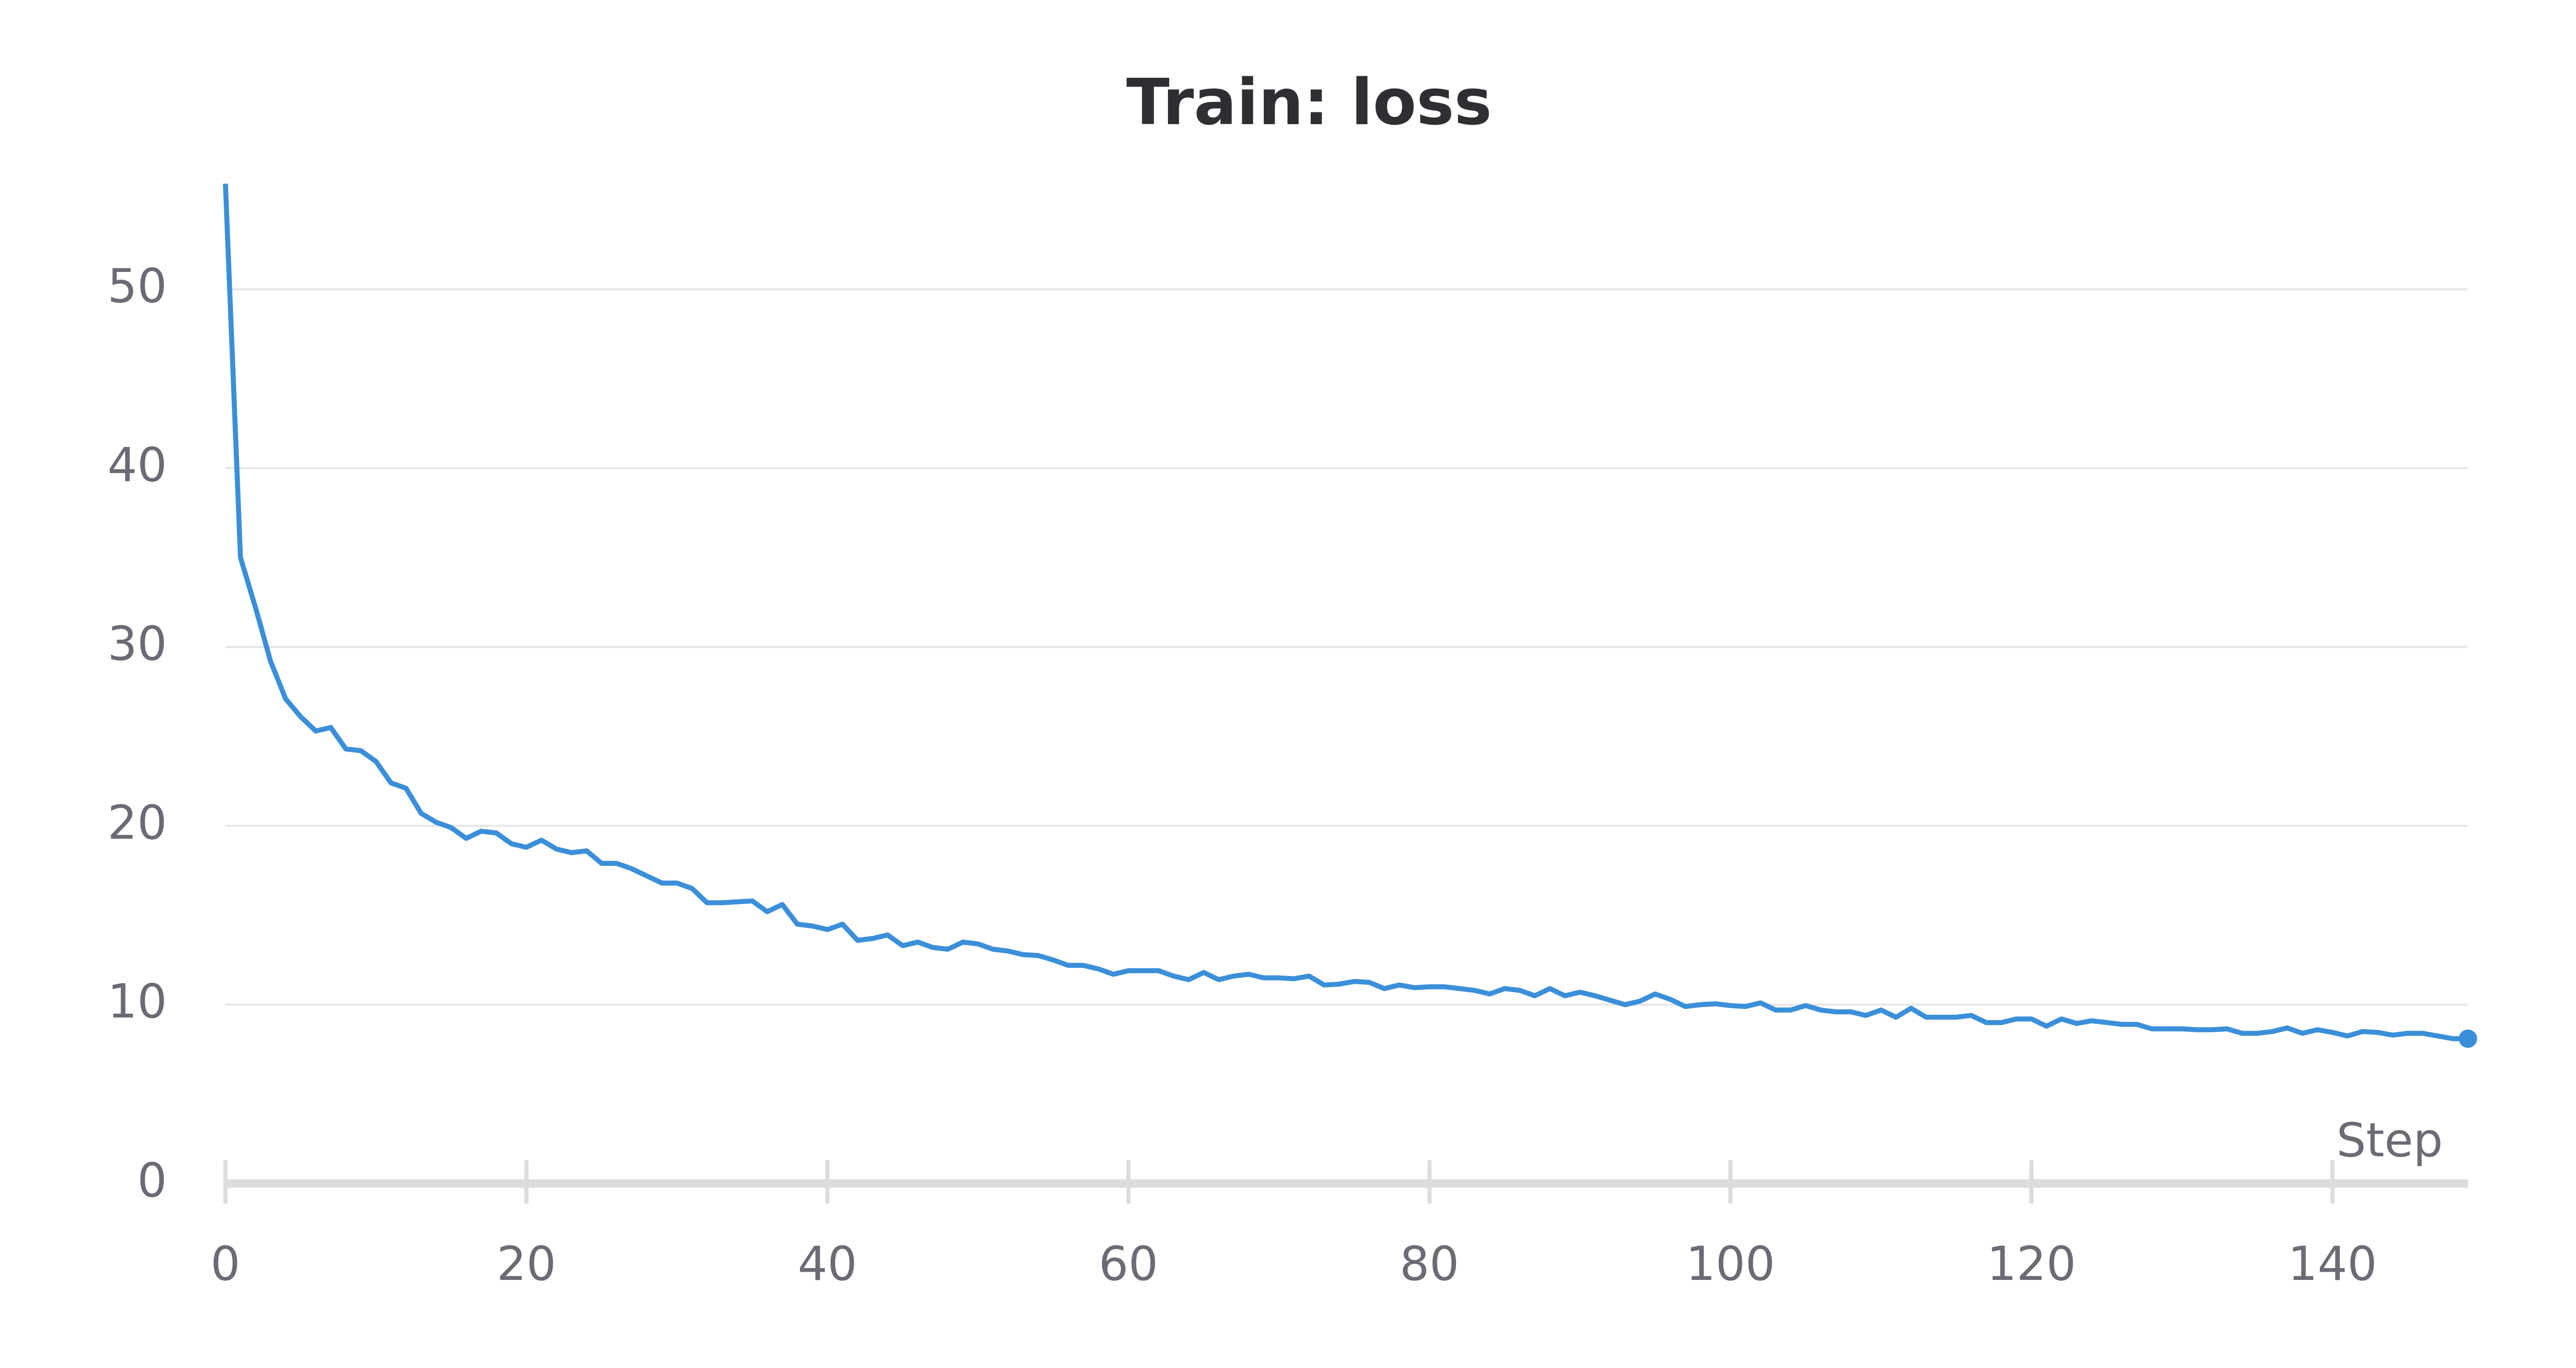  I want to click on x-tick-label: 40, so click(827, 1264).